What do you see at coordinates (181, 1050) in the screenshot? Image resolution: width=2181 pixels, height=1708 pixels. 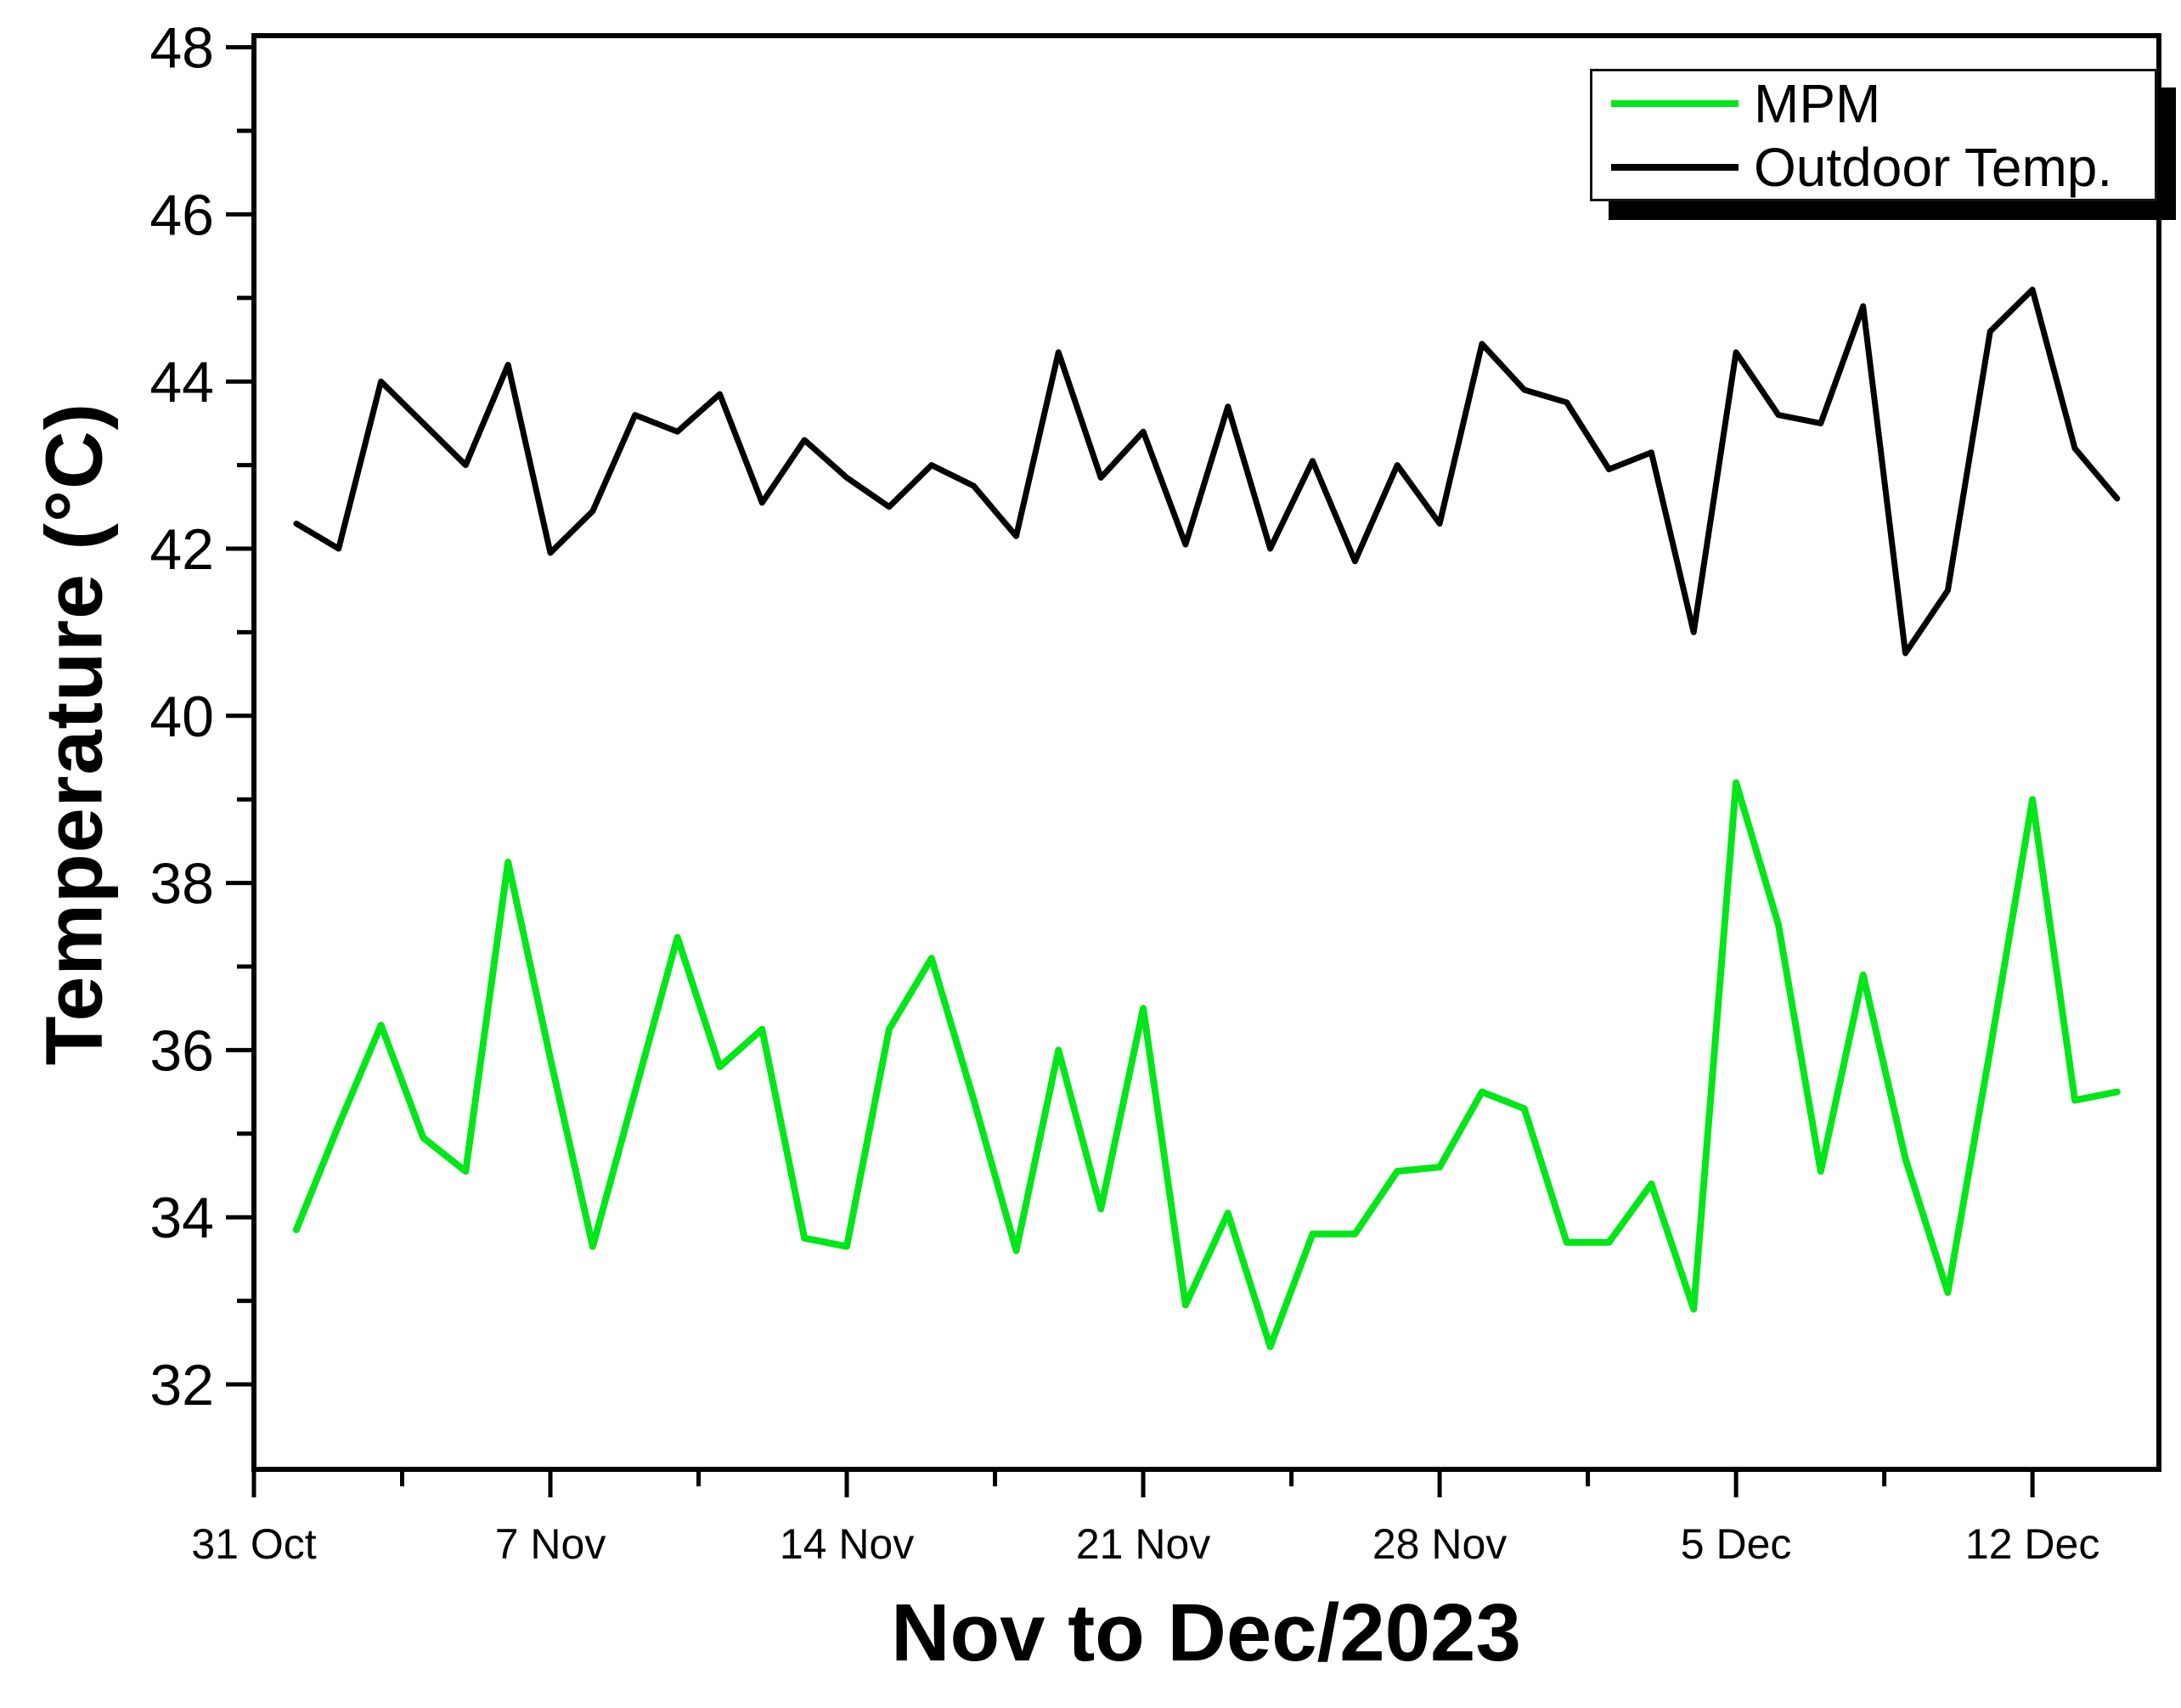 I see `y-tick-label: 36` at bounding box center [181, 1050].